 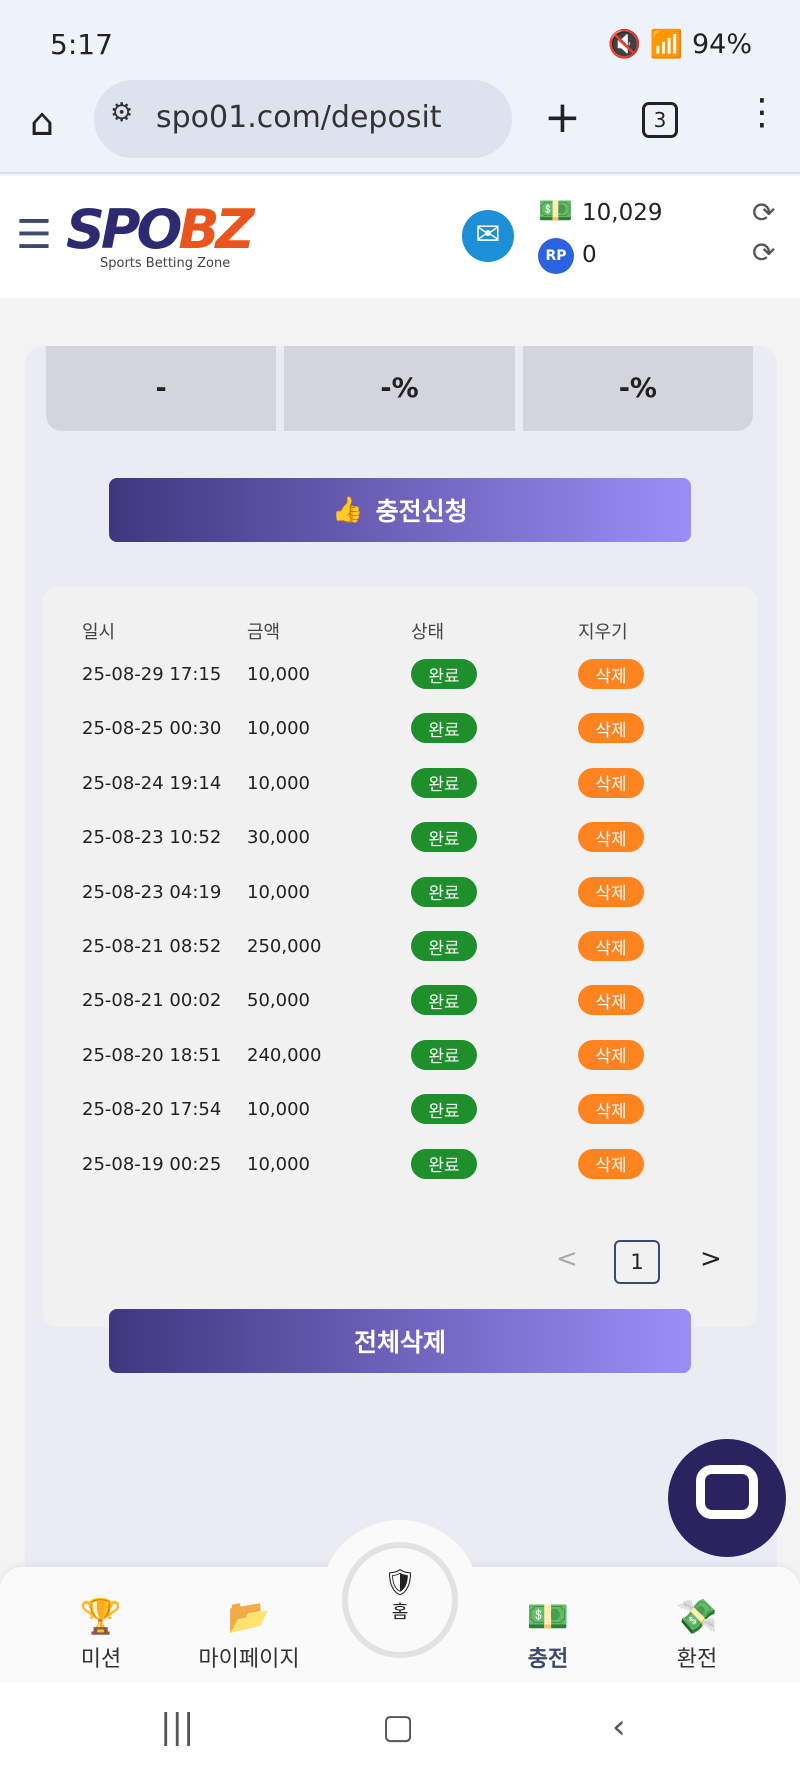 I want to click on chat-button, so click(x=727, y=1498).